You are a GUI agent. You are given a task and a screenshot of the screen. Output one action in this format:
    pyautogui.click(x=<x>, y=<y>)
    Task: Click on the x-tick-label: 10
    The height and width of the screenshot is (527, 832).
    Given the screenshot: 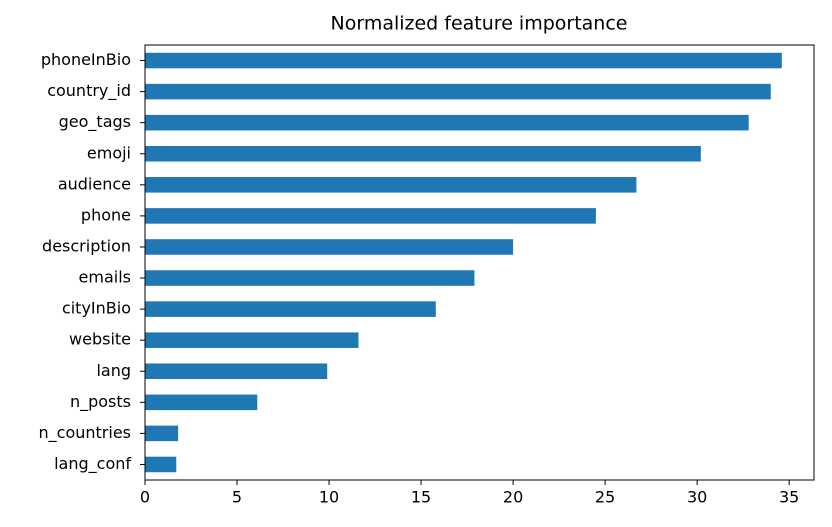 What is the action you would take?
    pyautogui.click(x=329, y=497)
    